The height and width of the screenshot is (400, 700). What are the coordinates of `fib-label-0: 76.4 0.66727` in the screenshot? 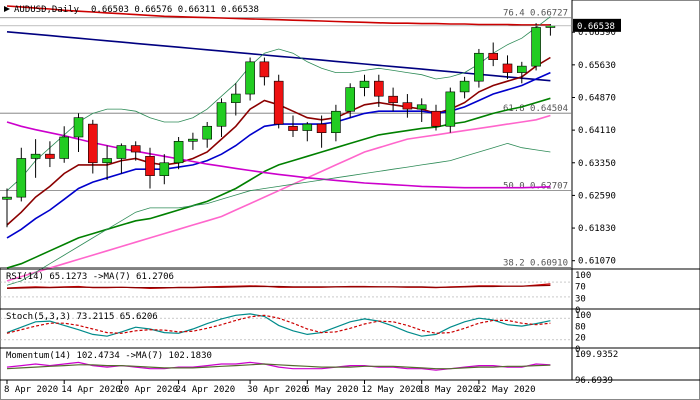 It's located at (535, 14).